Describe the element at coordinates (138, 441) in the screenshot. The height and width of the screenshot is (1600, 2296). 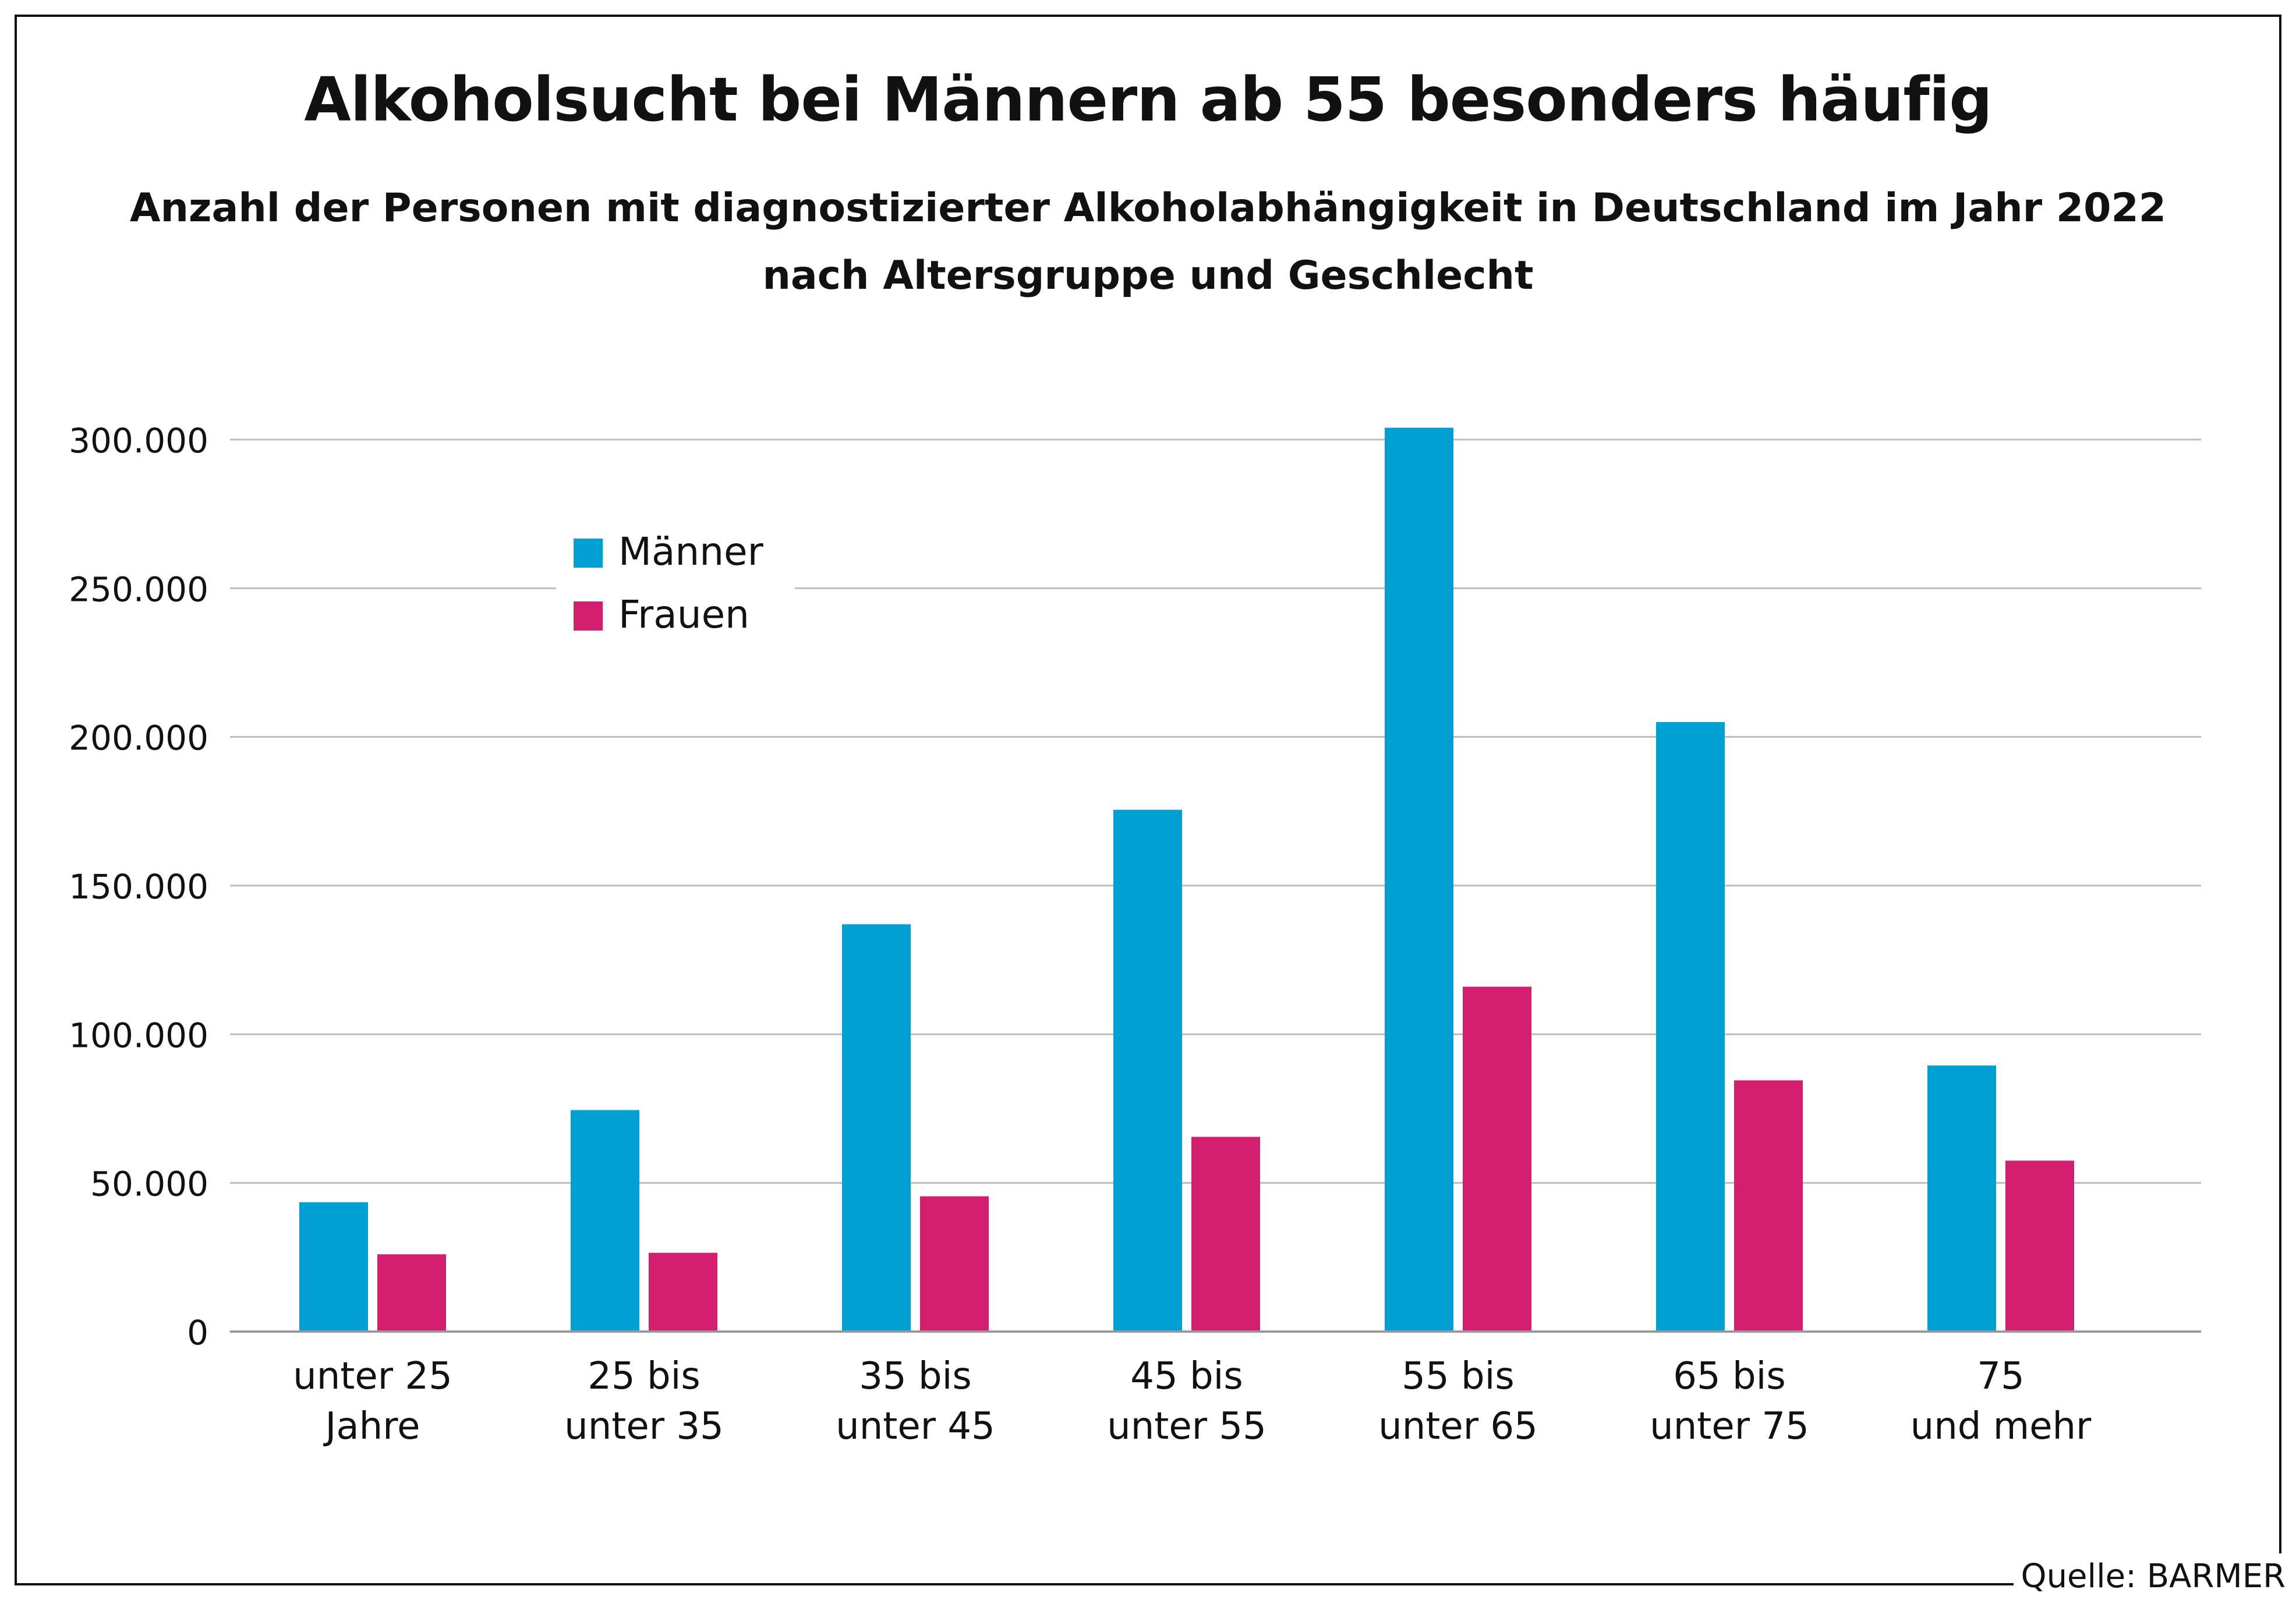
I see `y-tick-label: 300.000` at that location.